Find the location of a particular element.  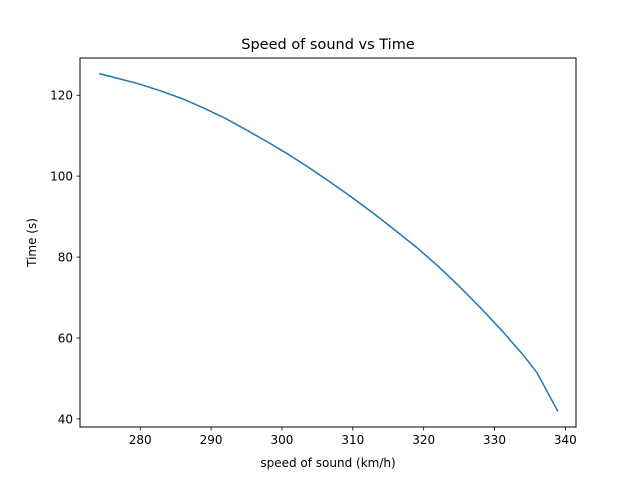

y-axis: 40 60 80 100 120 is located at coordinates (65, 257).